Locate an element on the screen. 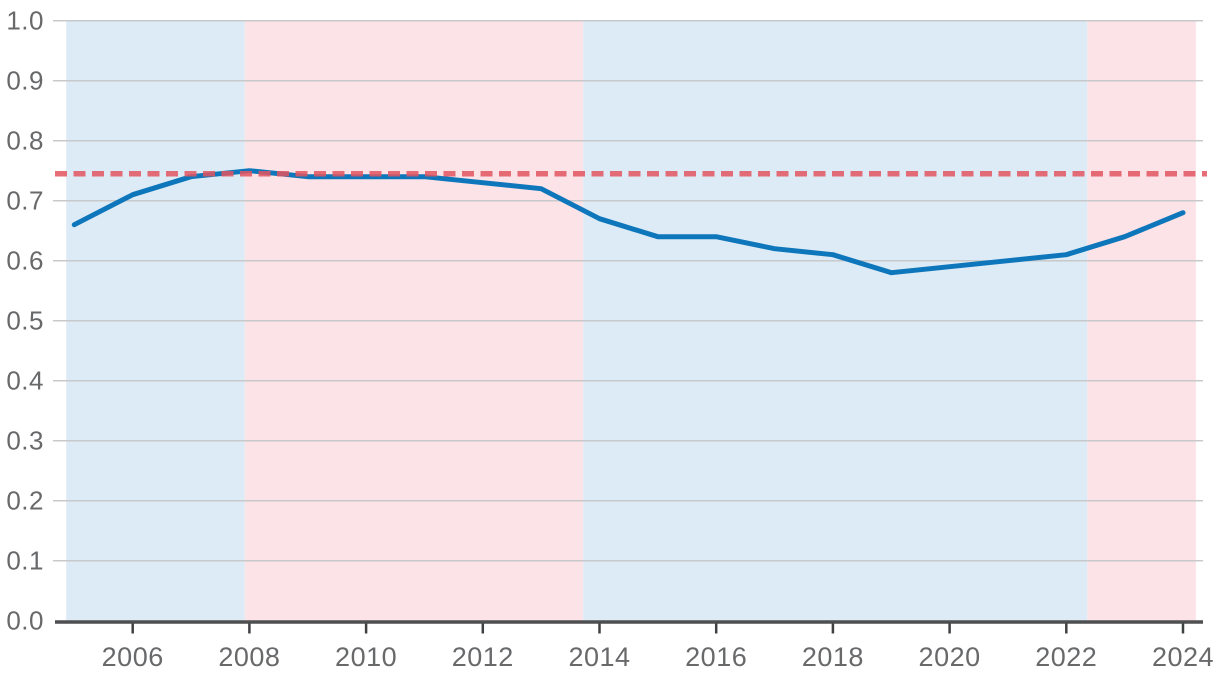 This screenshot has height=678, width=1220. x-axis-tick-label: 2018 is located at coordinates (833, 657).